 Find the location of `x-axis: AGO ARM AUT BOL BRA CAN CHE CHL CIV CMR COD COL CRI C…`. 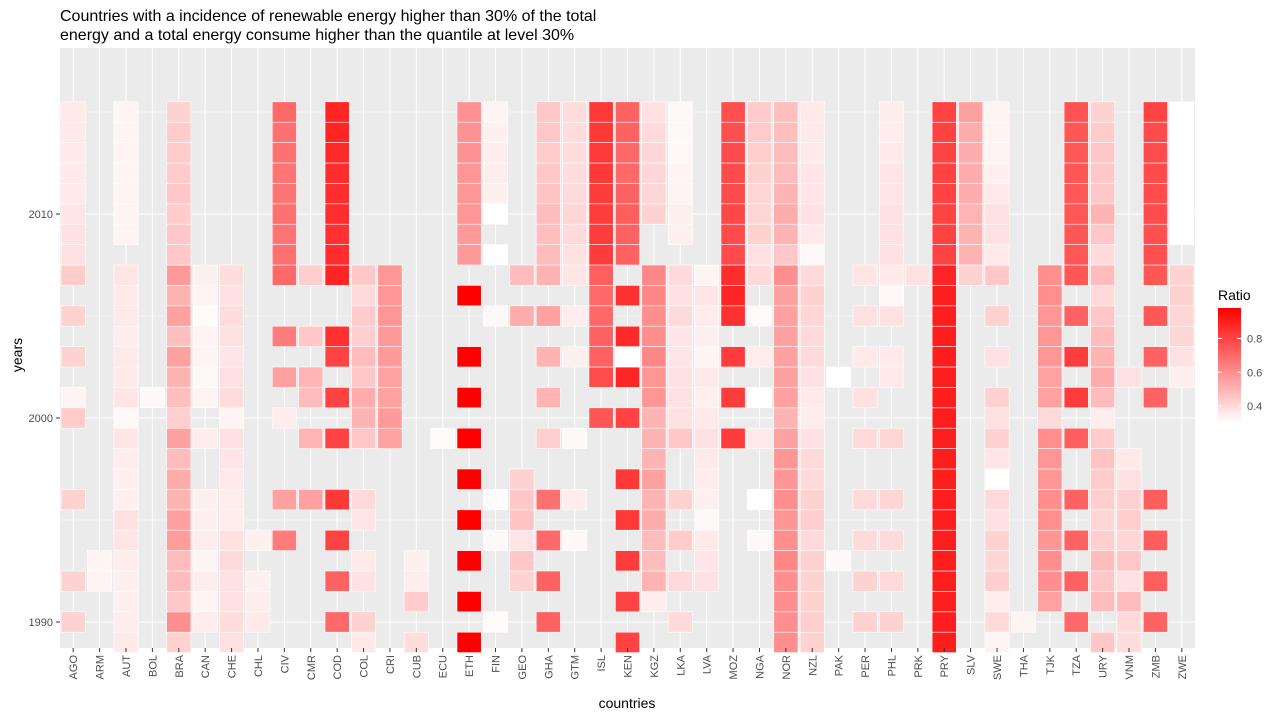

x-axis: AGO ARM AUT BOL BRA CAN CHE CHL CIV CMR COD COL CRI C… is located at coordinates (628, 664).